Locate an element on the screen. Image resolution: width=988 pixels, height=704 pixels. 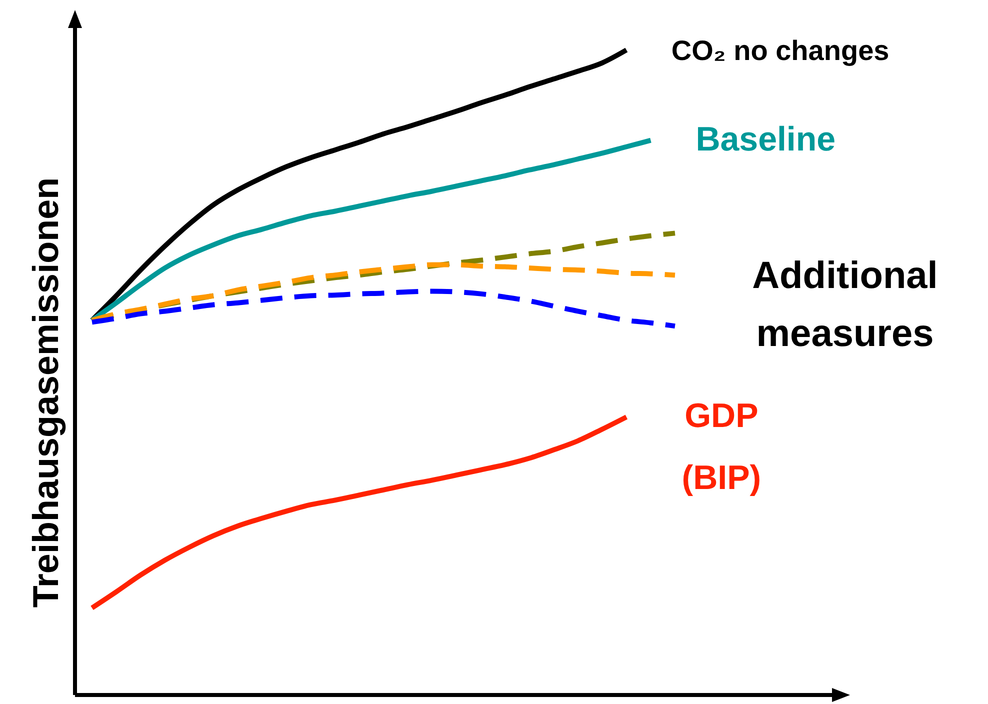
series-label: GDP (BIP) is located at coordinates (722, 447).